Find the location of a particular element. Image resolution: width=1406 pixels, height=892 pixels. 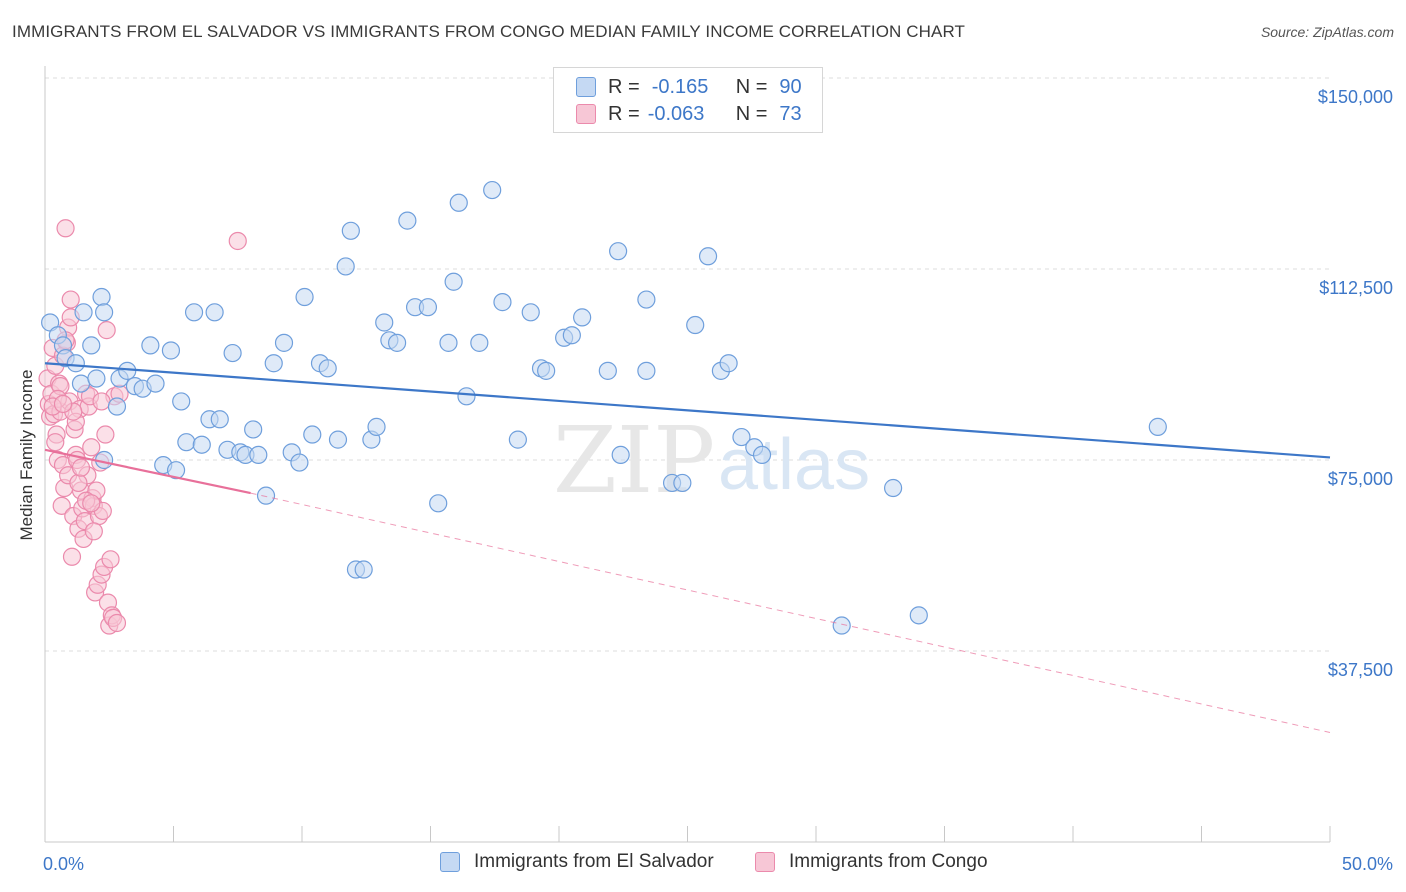

legend-r-value: -0.063 is located at coordinates (676, 113).